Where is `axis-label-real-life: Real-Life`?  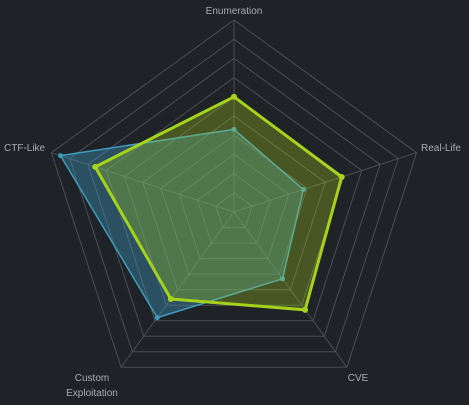 axis-label-real-life: Real-Life is located at coordinates (440, 148).